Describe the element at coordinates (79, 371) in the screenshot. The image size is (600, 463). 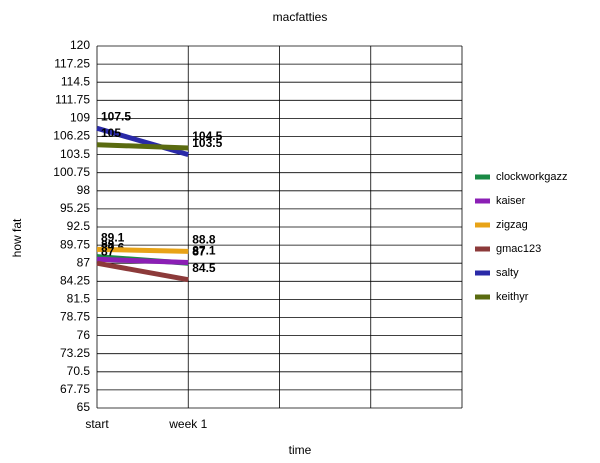
I see `y-tick-label: 70.5` at that location.